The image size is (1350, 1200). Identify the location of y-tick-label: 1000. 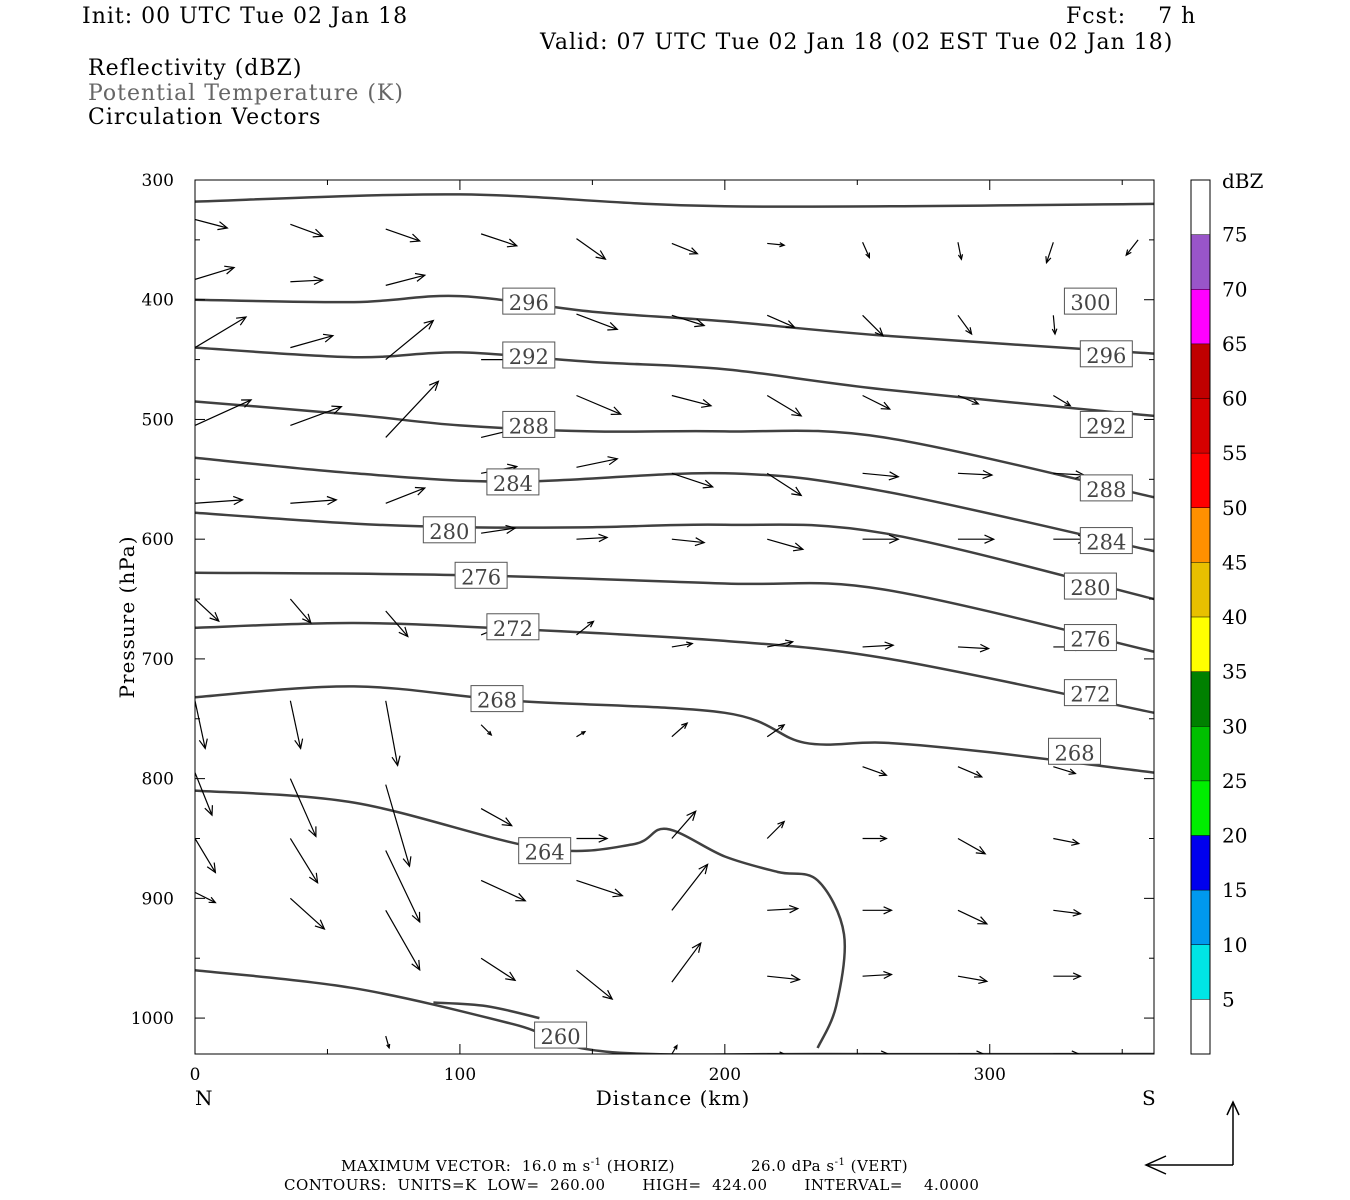
(152, 1019).